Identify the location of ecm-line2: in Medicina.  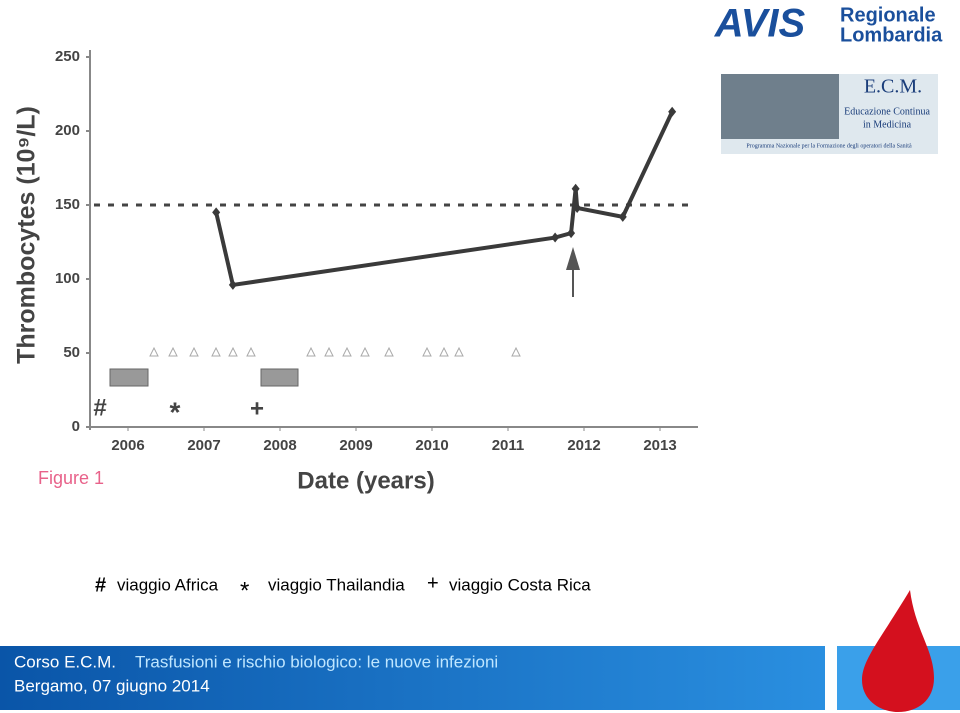
(887, 124).